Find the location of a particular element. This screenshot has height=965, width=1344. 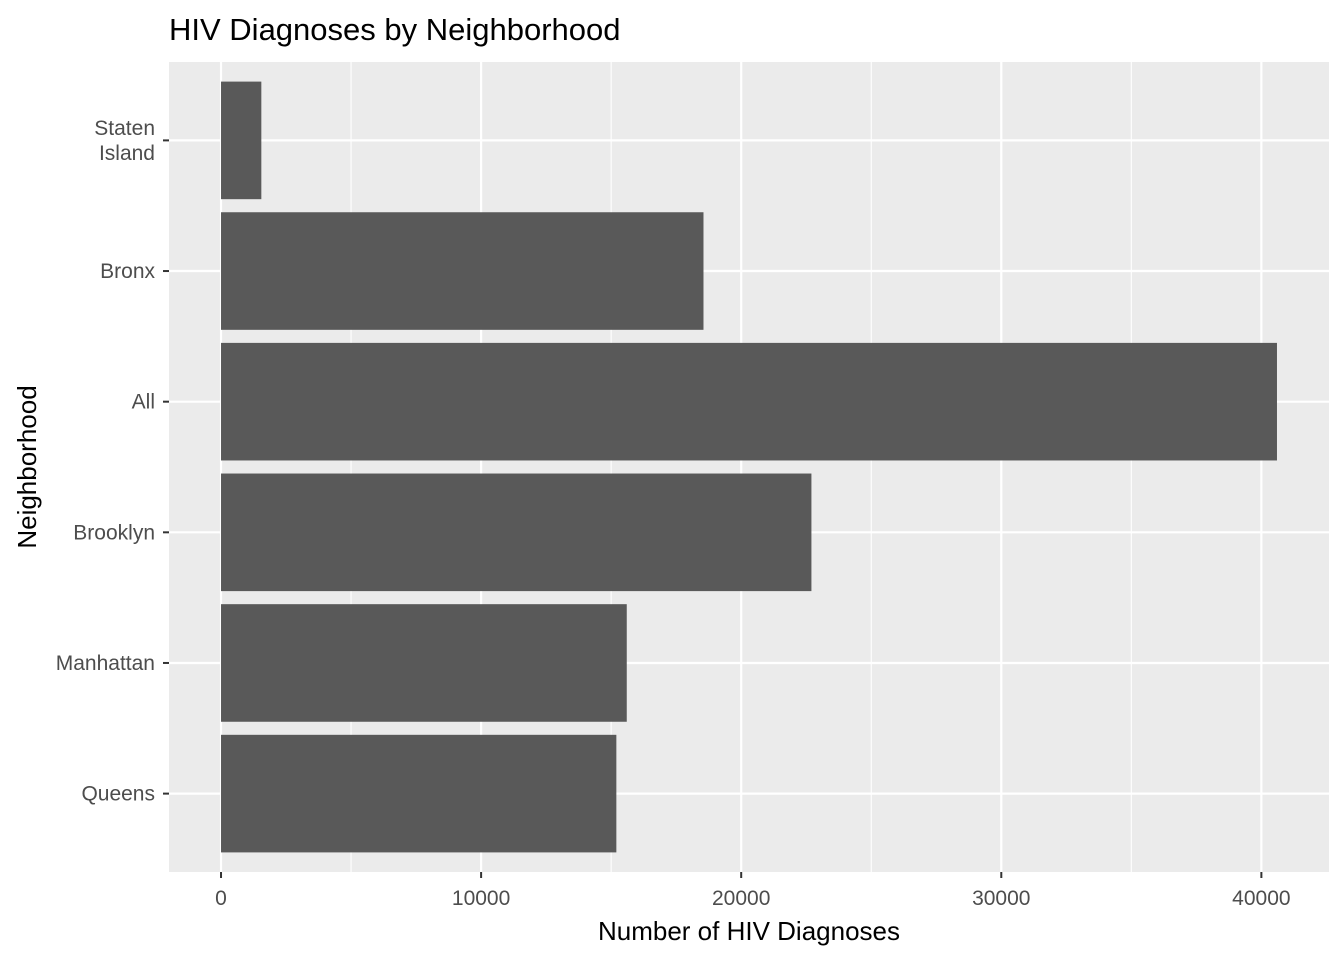

x-axis: 0 10000 20000 30000 40000 is located at coordinates (753, 891).